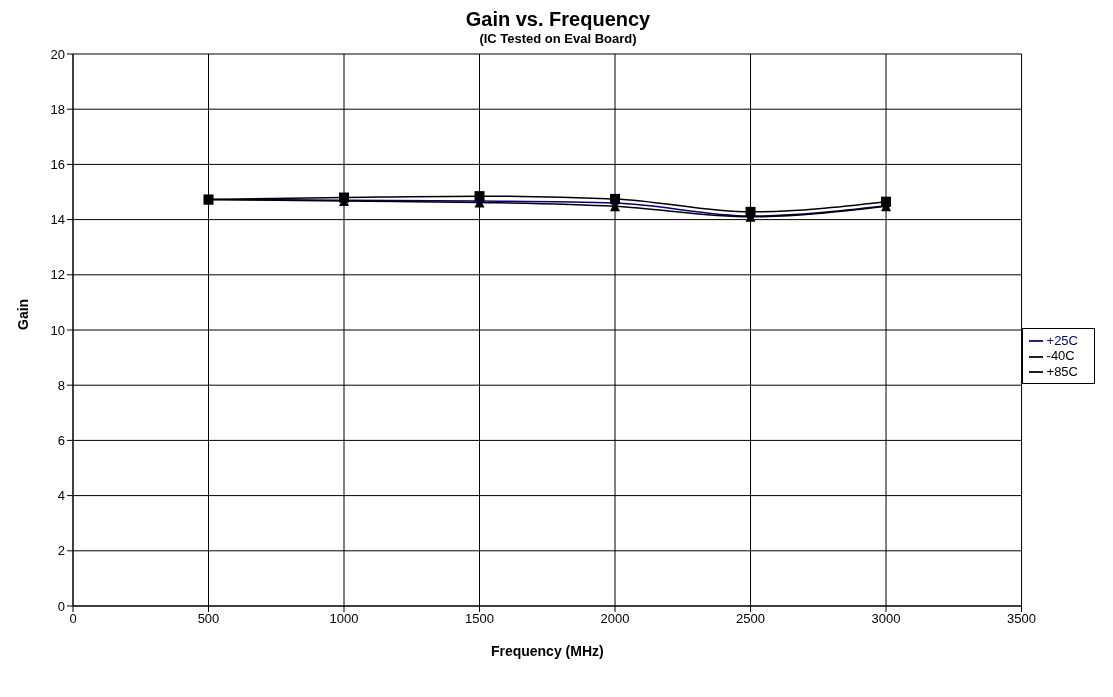 This screenshot has width=1113, height=697. What do you see at coordinates (61, 496) in the screenshot?
I see `y-tick-label: 4` at bounding box center [61, 496].